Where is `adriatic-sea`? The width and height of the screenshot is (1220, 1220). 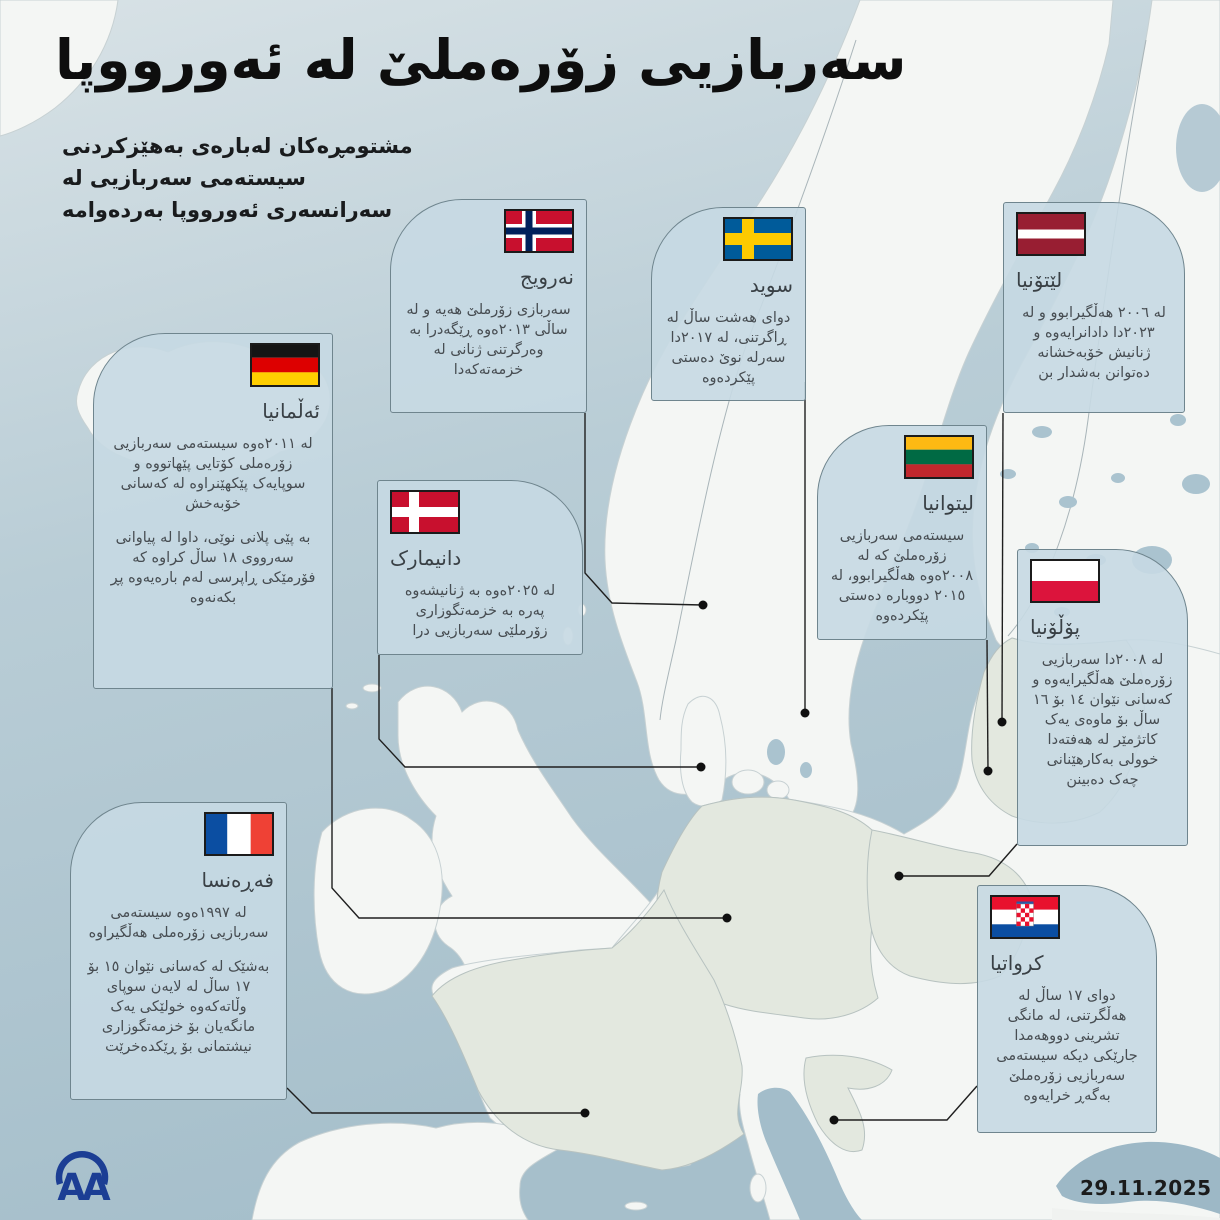 adriatic-sea is located at coordinates (809, 1153).